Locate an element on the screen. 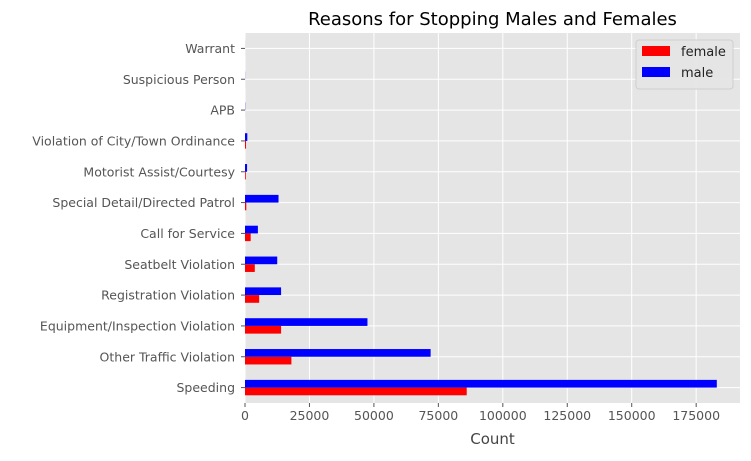 This screenshot has height=461, width=751. x-tick-label: 100000 is located at coordinates (503, 415).